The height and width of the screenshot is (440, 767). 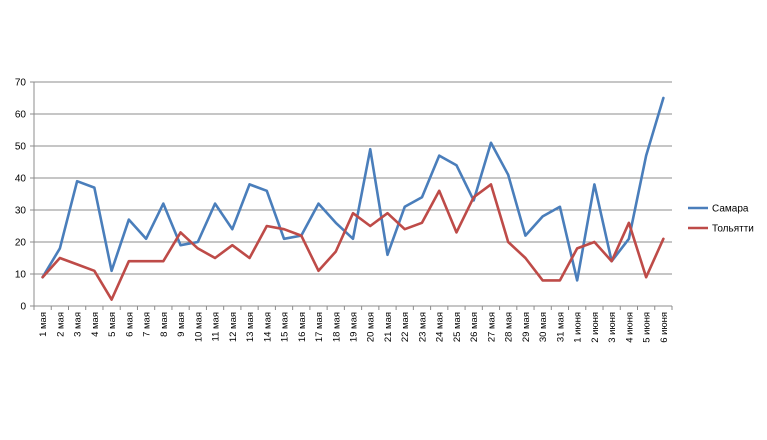 What do you see at coordinates (21, 179) in the screenshot?
I see `y-tick-label: 40` at bounding box center [21, 179].